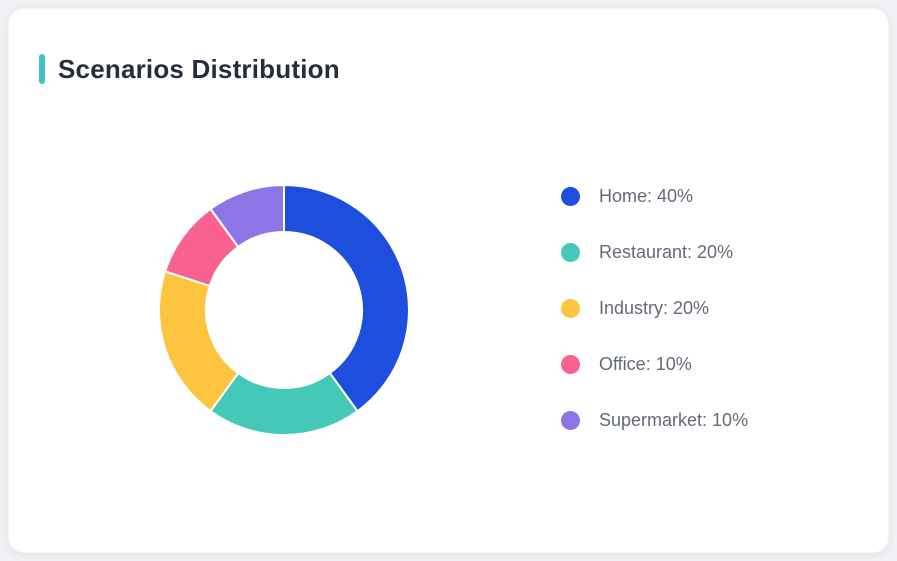  I want to click on legend-label-home: Home: 40%, so click(646, 195).